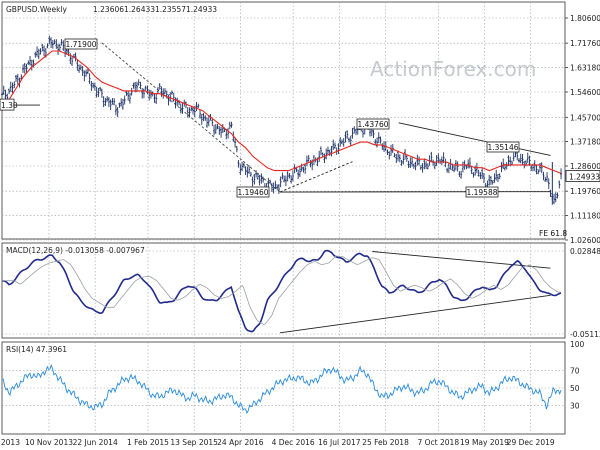  What do you see at coordinates (484, 442) in the screenshot?
I see `x-tick-label: 19 May 2019` at bounding box center [484, 442].